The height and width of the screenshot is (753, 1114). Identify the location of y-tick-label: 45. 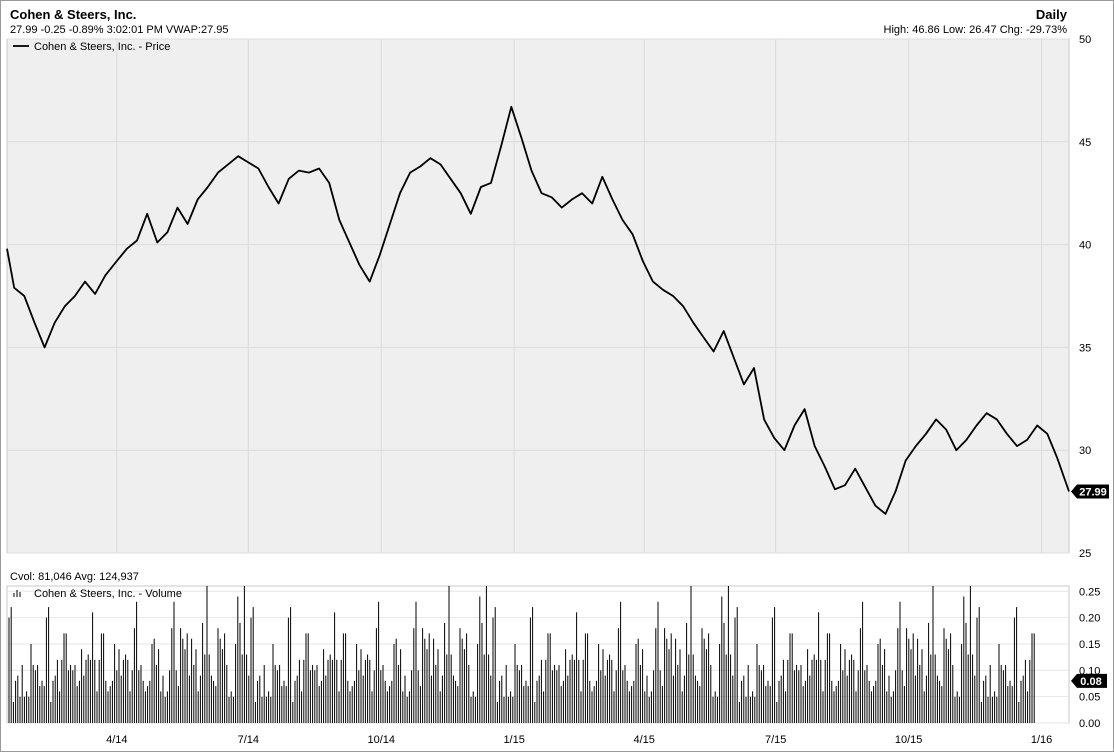
(1085, 143).